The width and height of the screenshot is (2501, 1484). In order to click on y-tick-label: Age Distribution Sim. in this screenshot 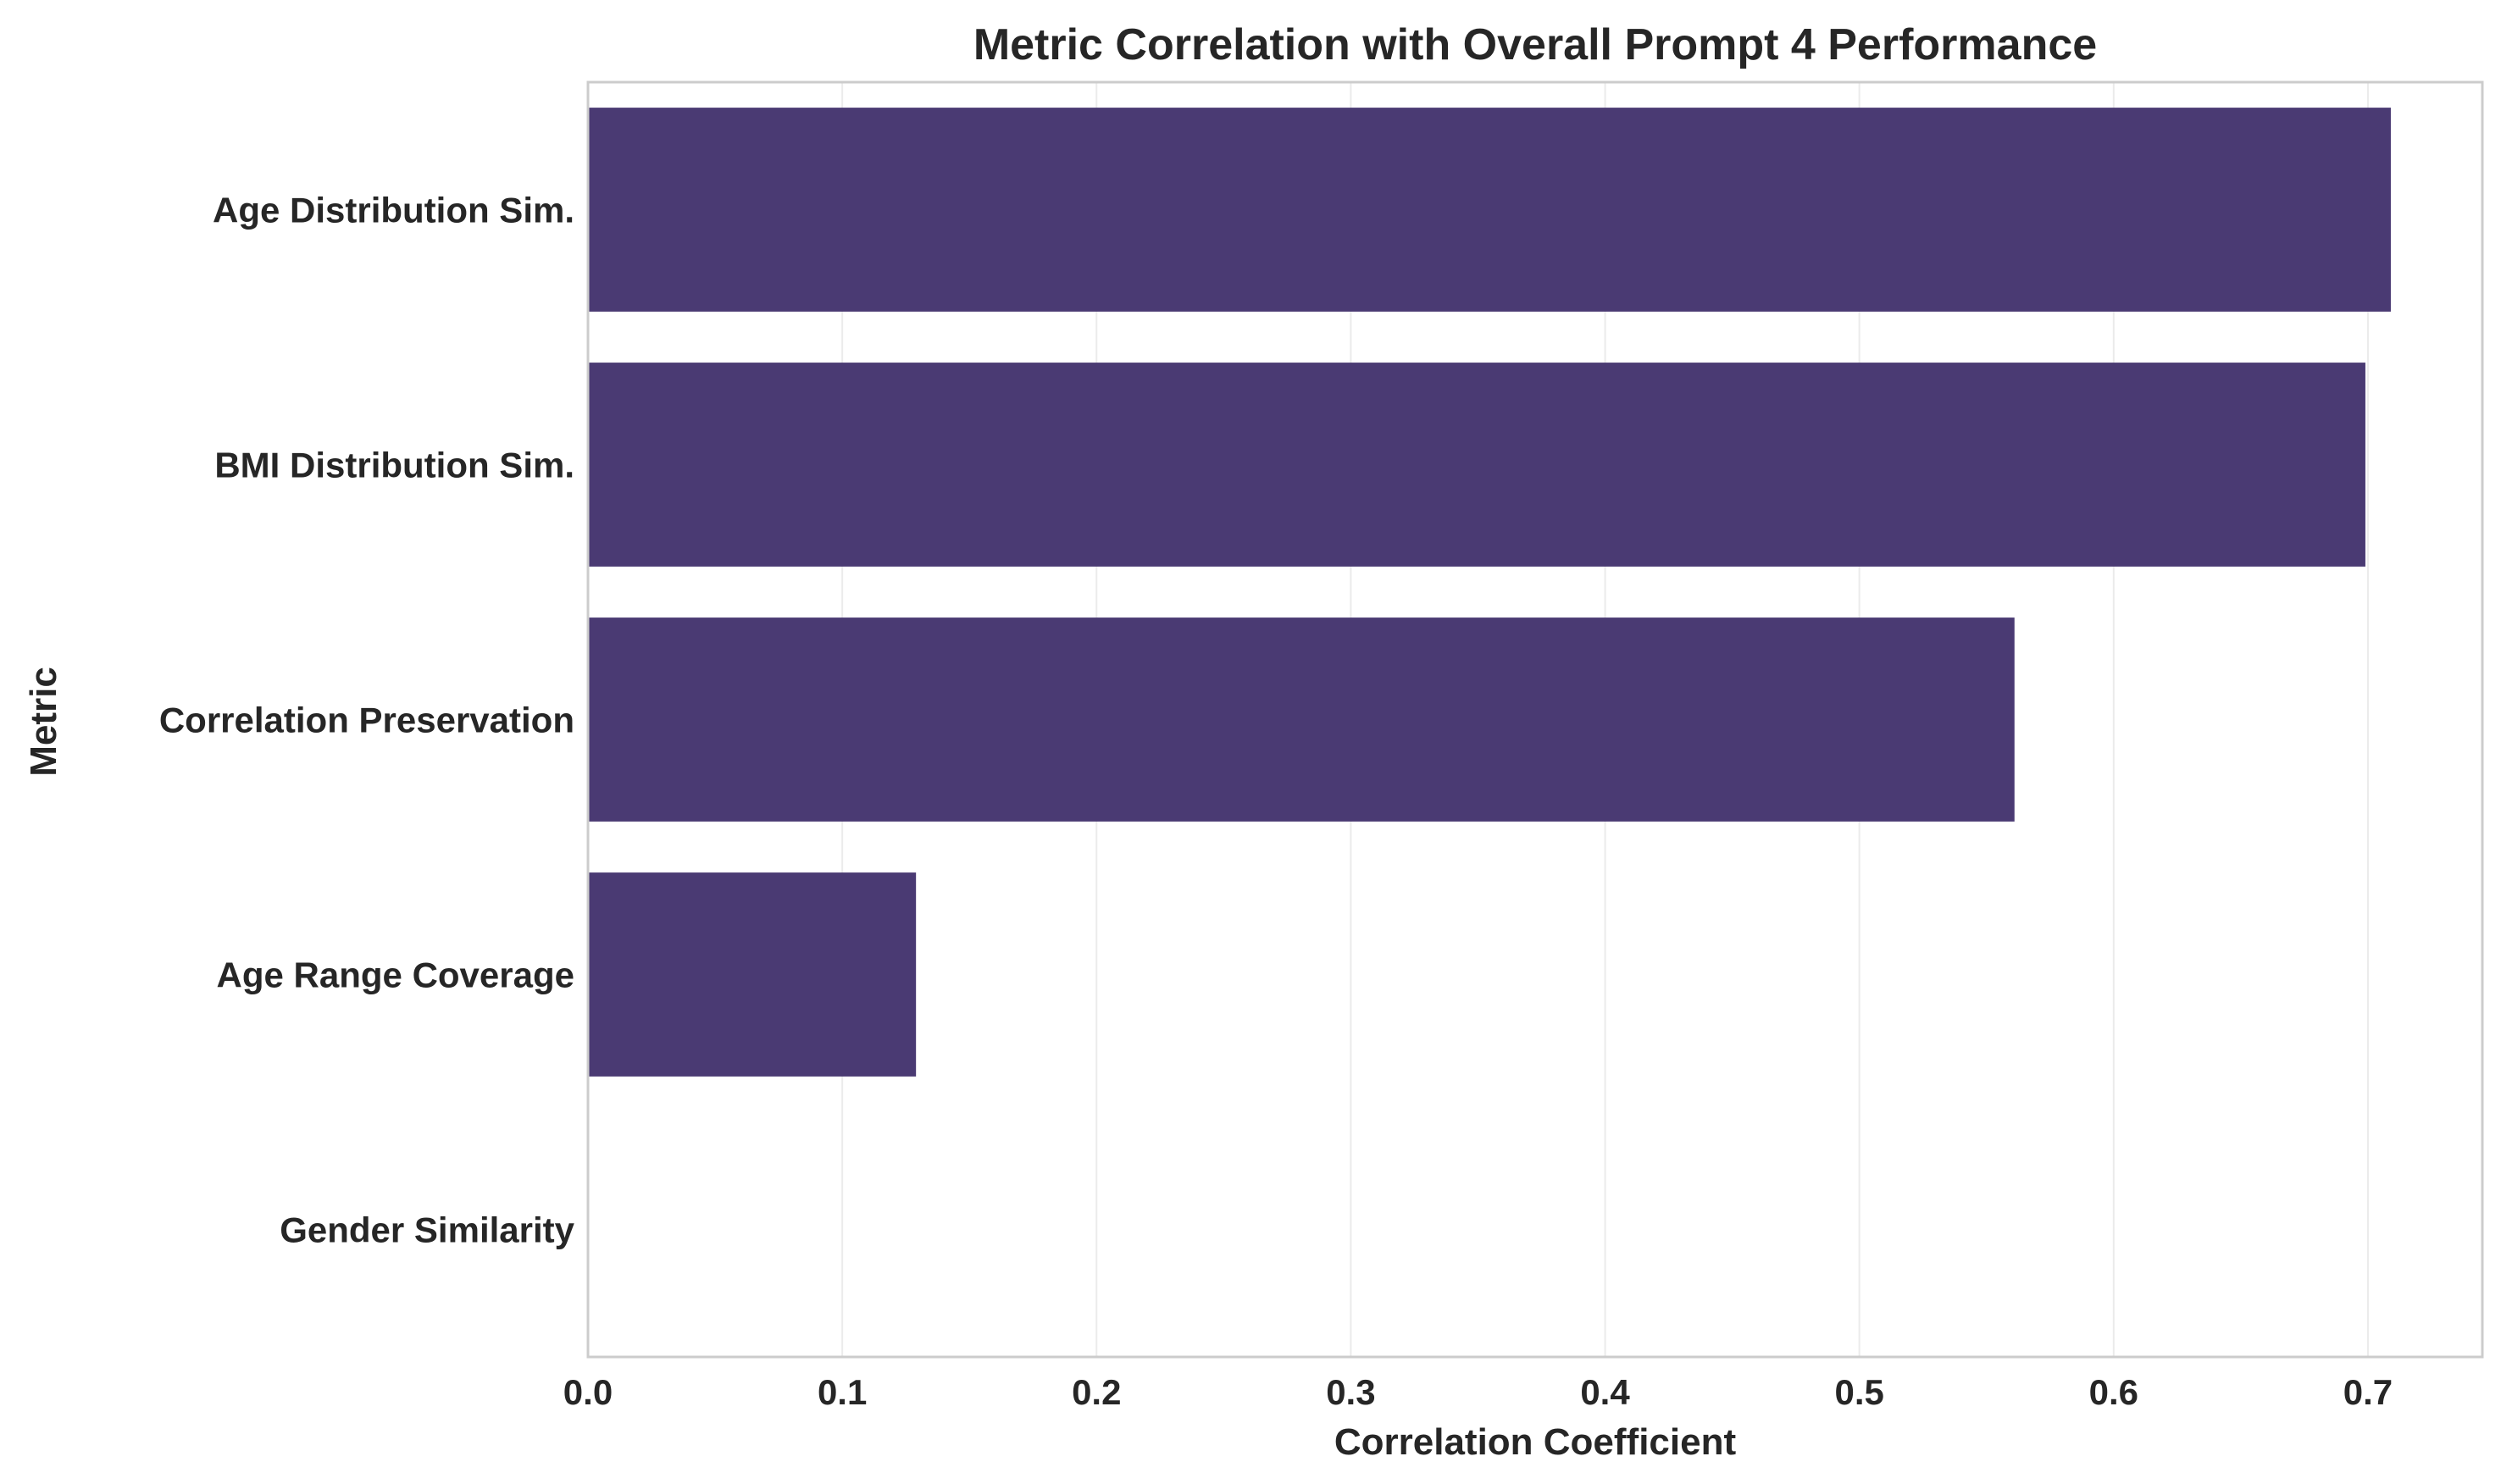, I will do `click(393, 210)`.